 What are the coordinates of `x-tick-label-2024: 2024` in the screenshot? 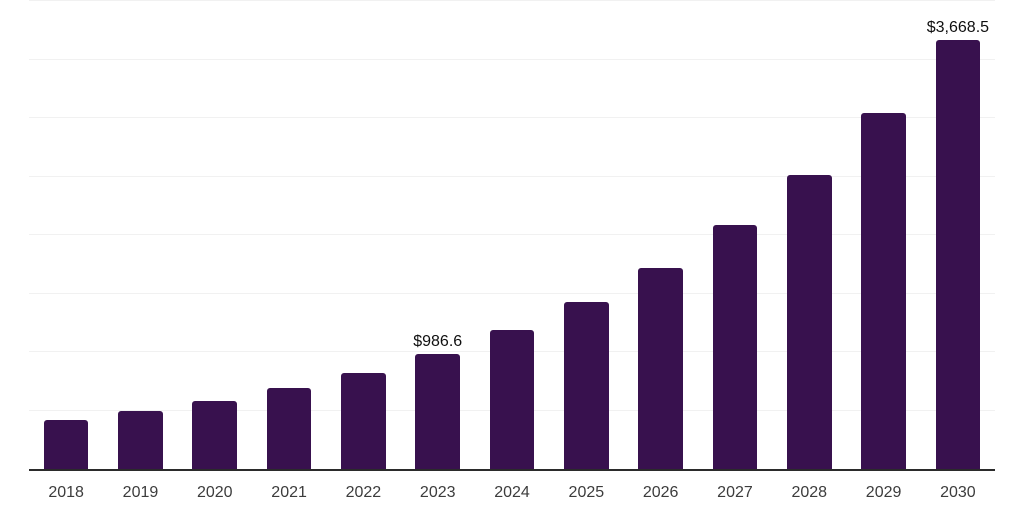 It's located at (512, 492).